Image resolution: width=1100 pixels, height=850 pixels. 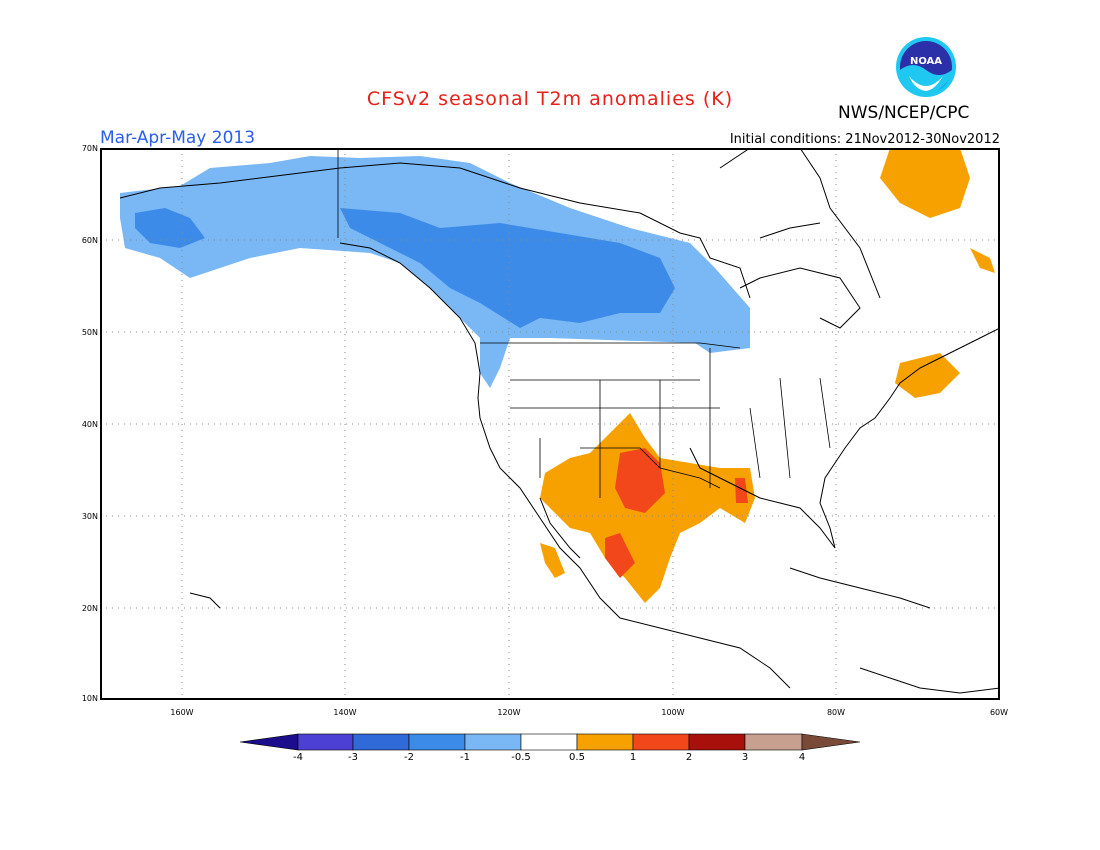 I want to click on lat-label: 10N, so click(x=89, y=698).